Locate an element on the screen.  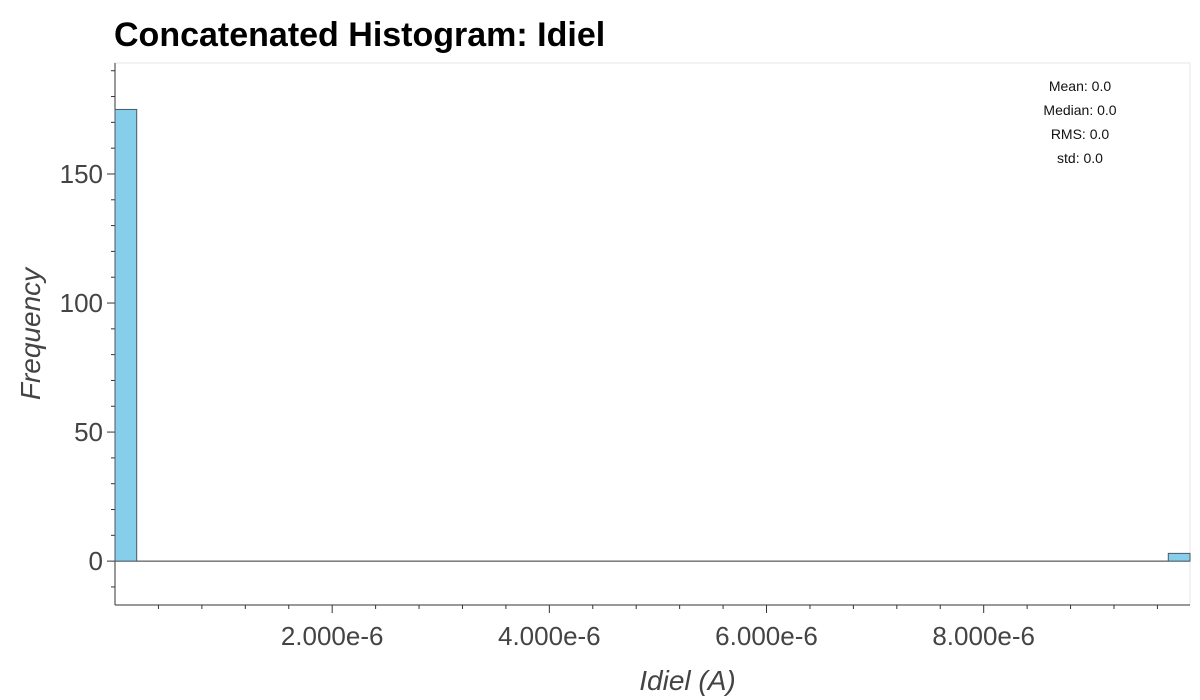
x-axis-label: Idiel (A) is located at coordinates (687, 680).